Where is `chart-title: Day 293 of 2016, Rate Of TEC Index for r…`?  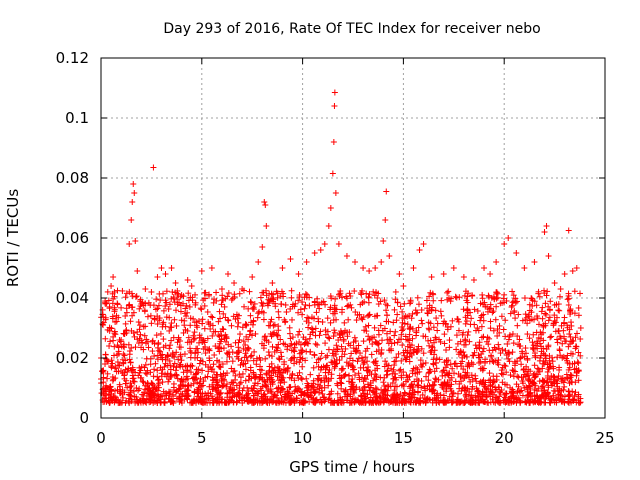 chart-title: Day 293 of 2016, Rate Of TEC Index for r… is located at coordinates (351, 29).